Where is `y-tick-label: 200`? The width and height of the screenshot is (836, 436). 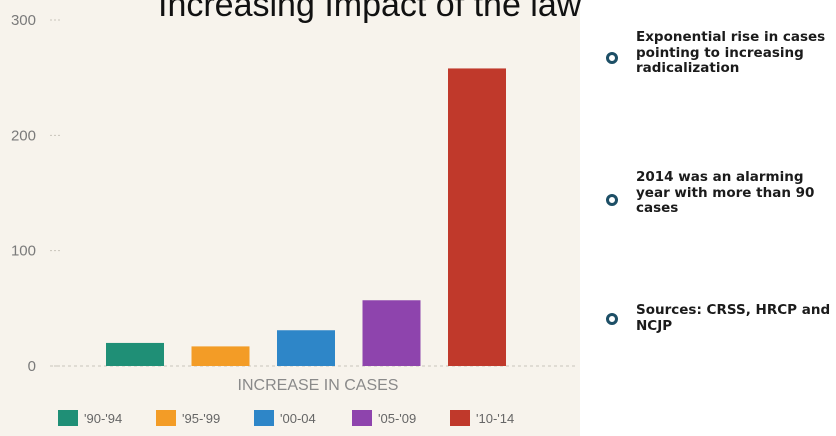 y-tick-label: 200 is located at coordinates (23, 135).